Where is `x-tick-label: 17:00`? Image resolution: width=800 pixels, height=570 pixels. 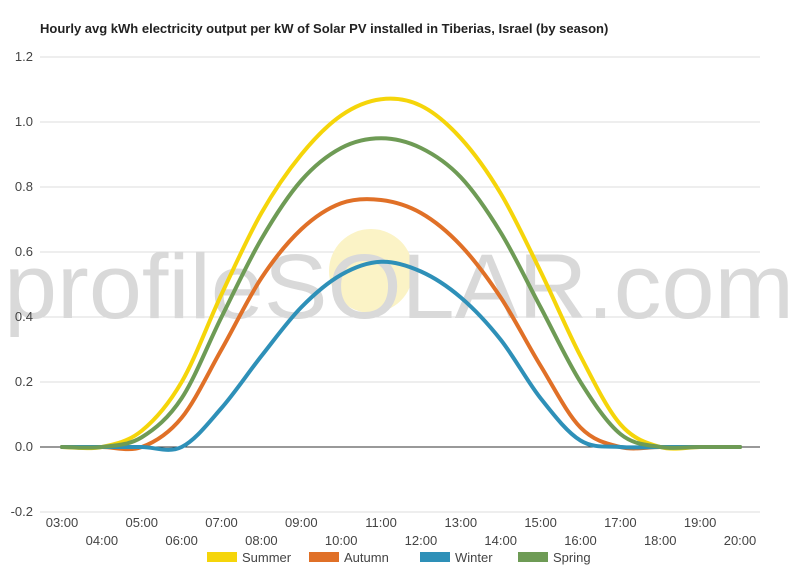
x-tick-label: 17:00 is located at coordinates (620, 522).